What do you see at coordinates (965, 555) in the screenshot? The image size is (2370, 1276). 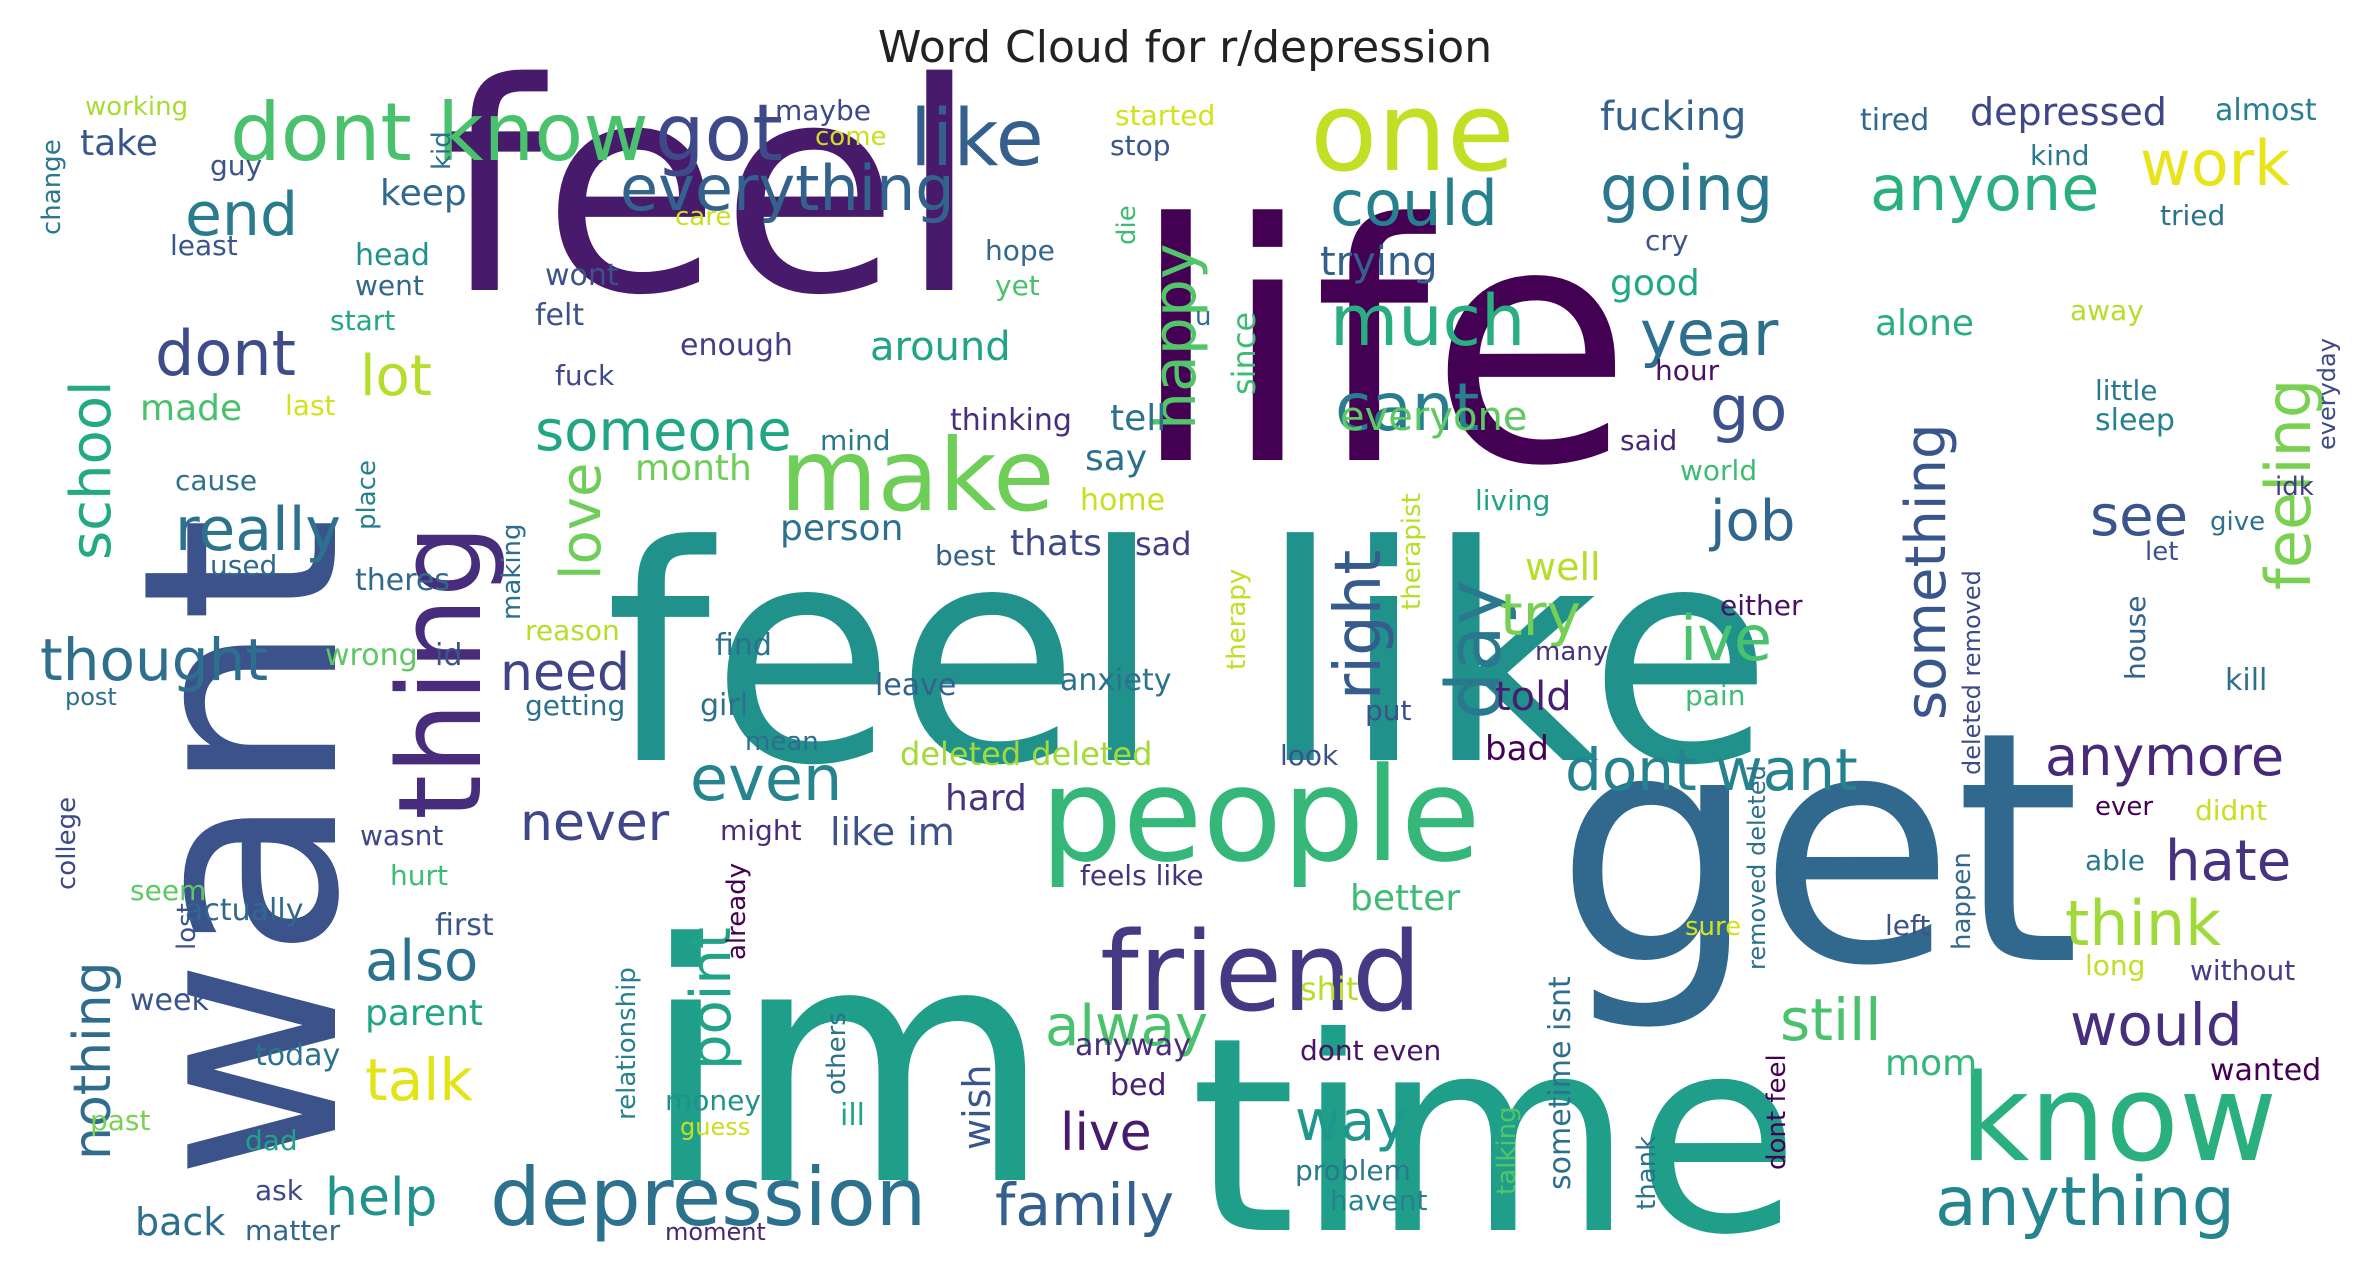 I see `word-best: best` at bounding box center [965, 555].